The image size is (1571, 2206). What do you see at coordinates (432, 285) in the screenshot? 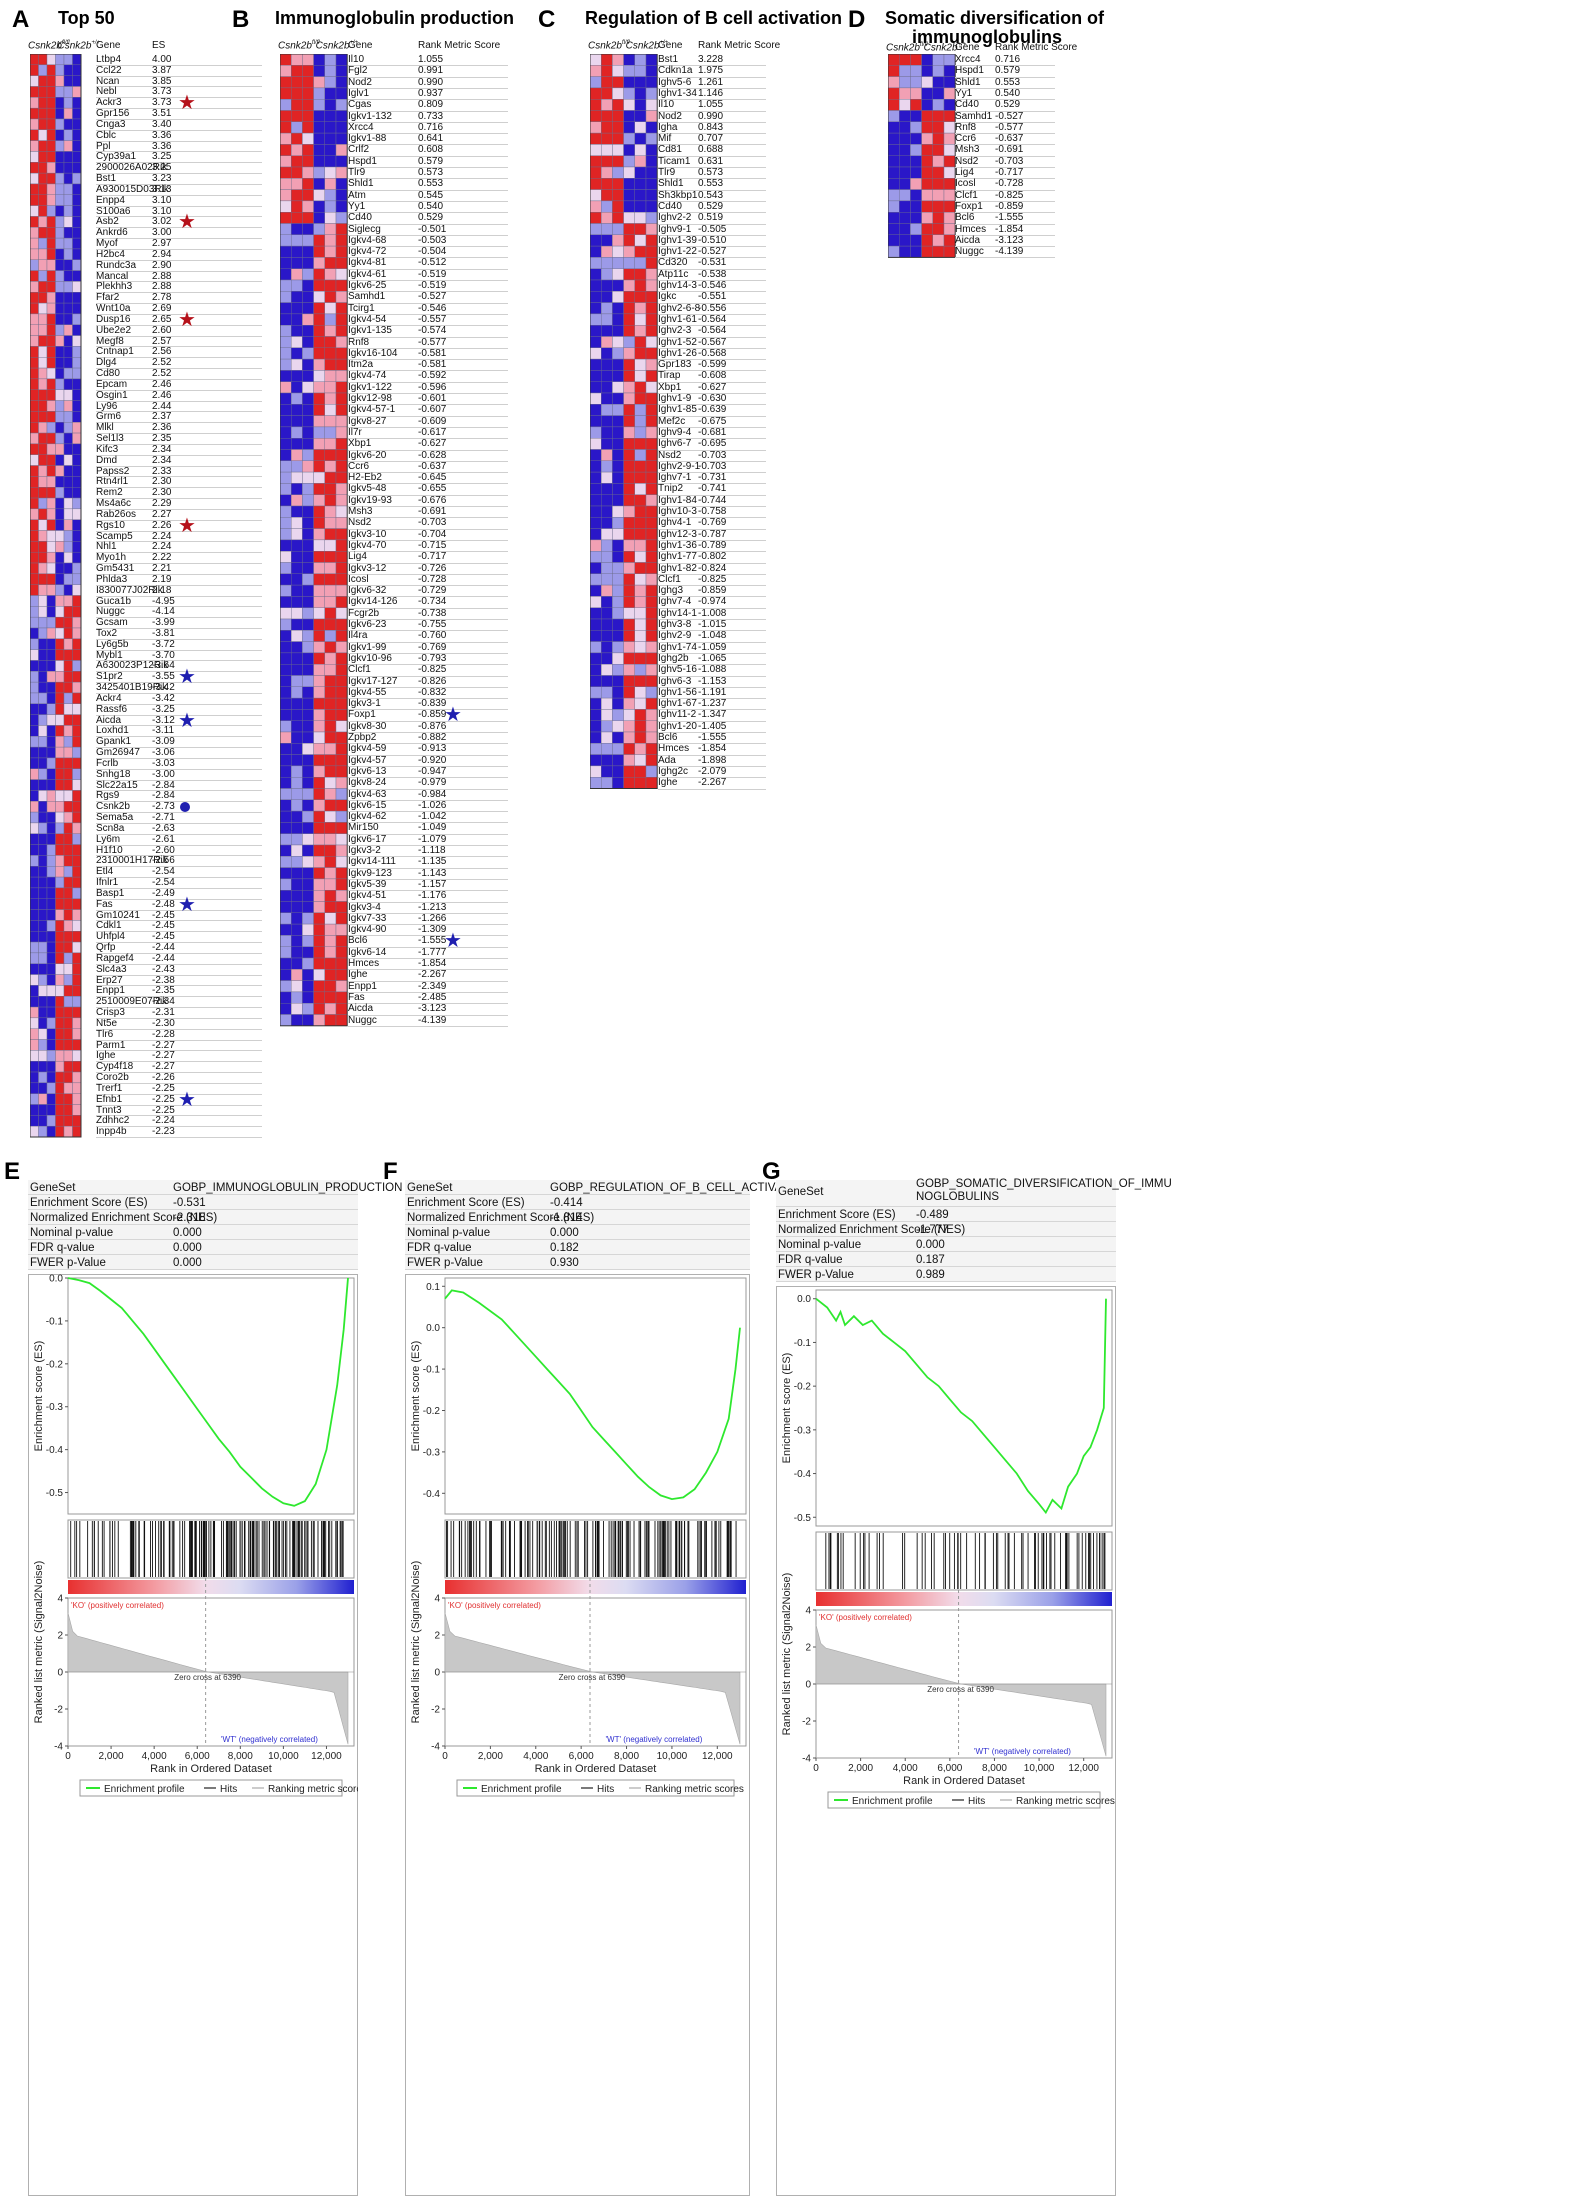
I see `gene-score: -0.519` at bounding box center [432, 285].